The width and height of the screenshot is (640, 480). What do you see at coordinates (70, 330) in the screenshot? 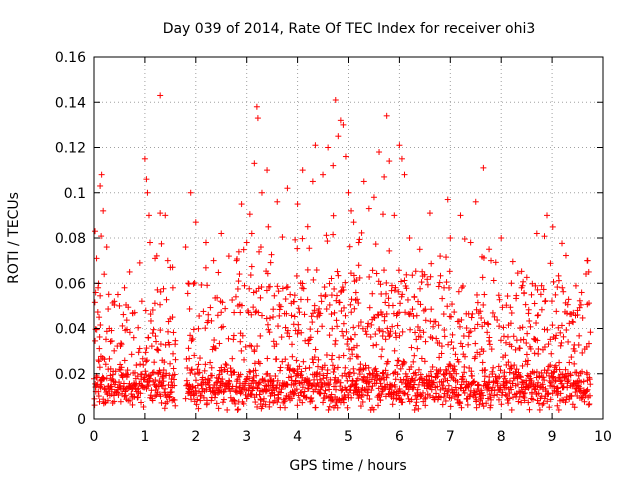
I see `y-tick-label: 0.04` at bounding box center [70, 330].